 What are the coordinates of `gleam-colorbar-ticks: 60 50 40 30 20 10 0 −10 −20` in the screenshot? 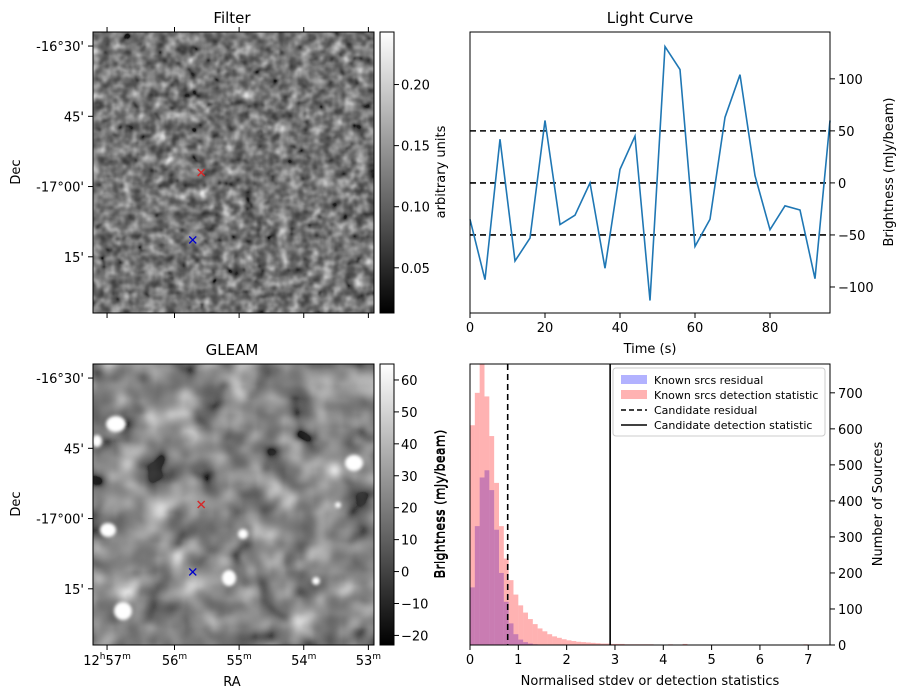 It's located at (411, 509).